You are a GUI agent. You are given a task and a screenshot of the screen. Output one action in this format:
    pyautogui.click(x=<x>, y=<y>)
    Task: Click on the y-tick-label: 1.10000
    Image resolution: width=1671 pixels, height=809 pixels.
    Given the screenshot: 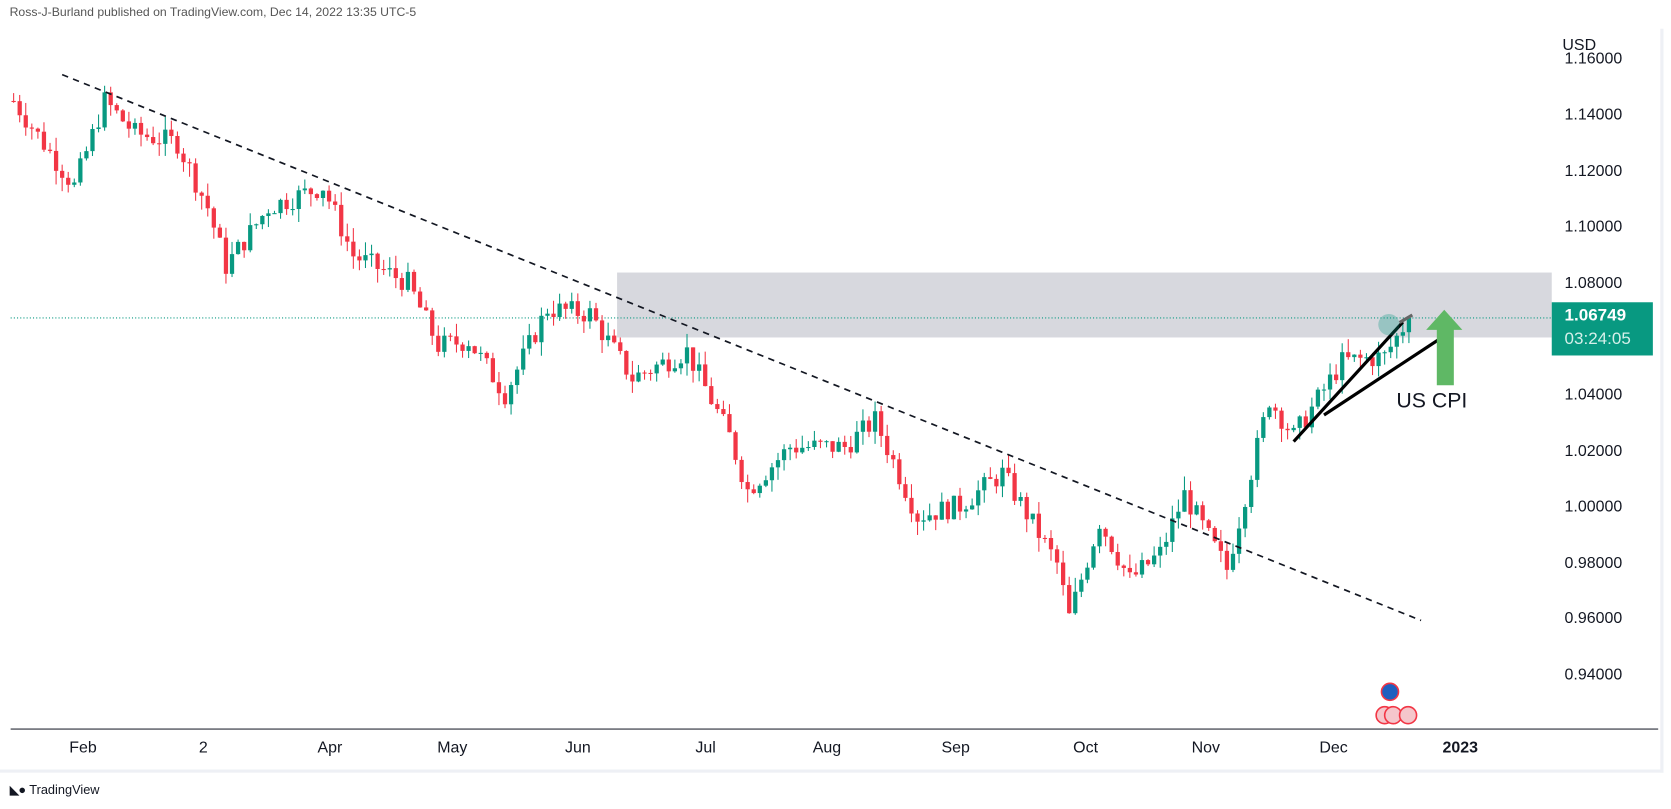 What is the action you would take?
    pyautogui.click(x=1593, y=226)
    